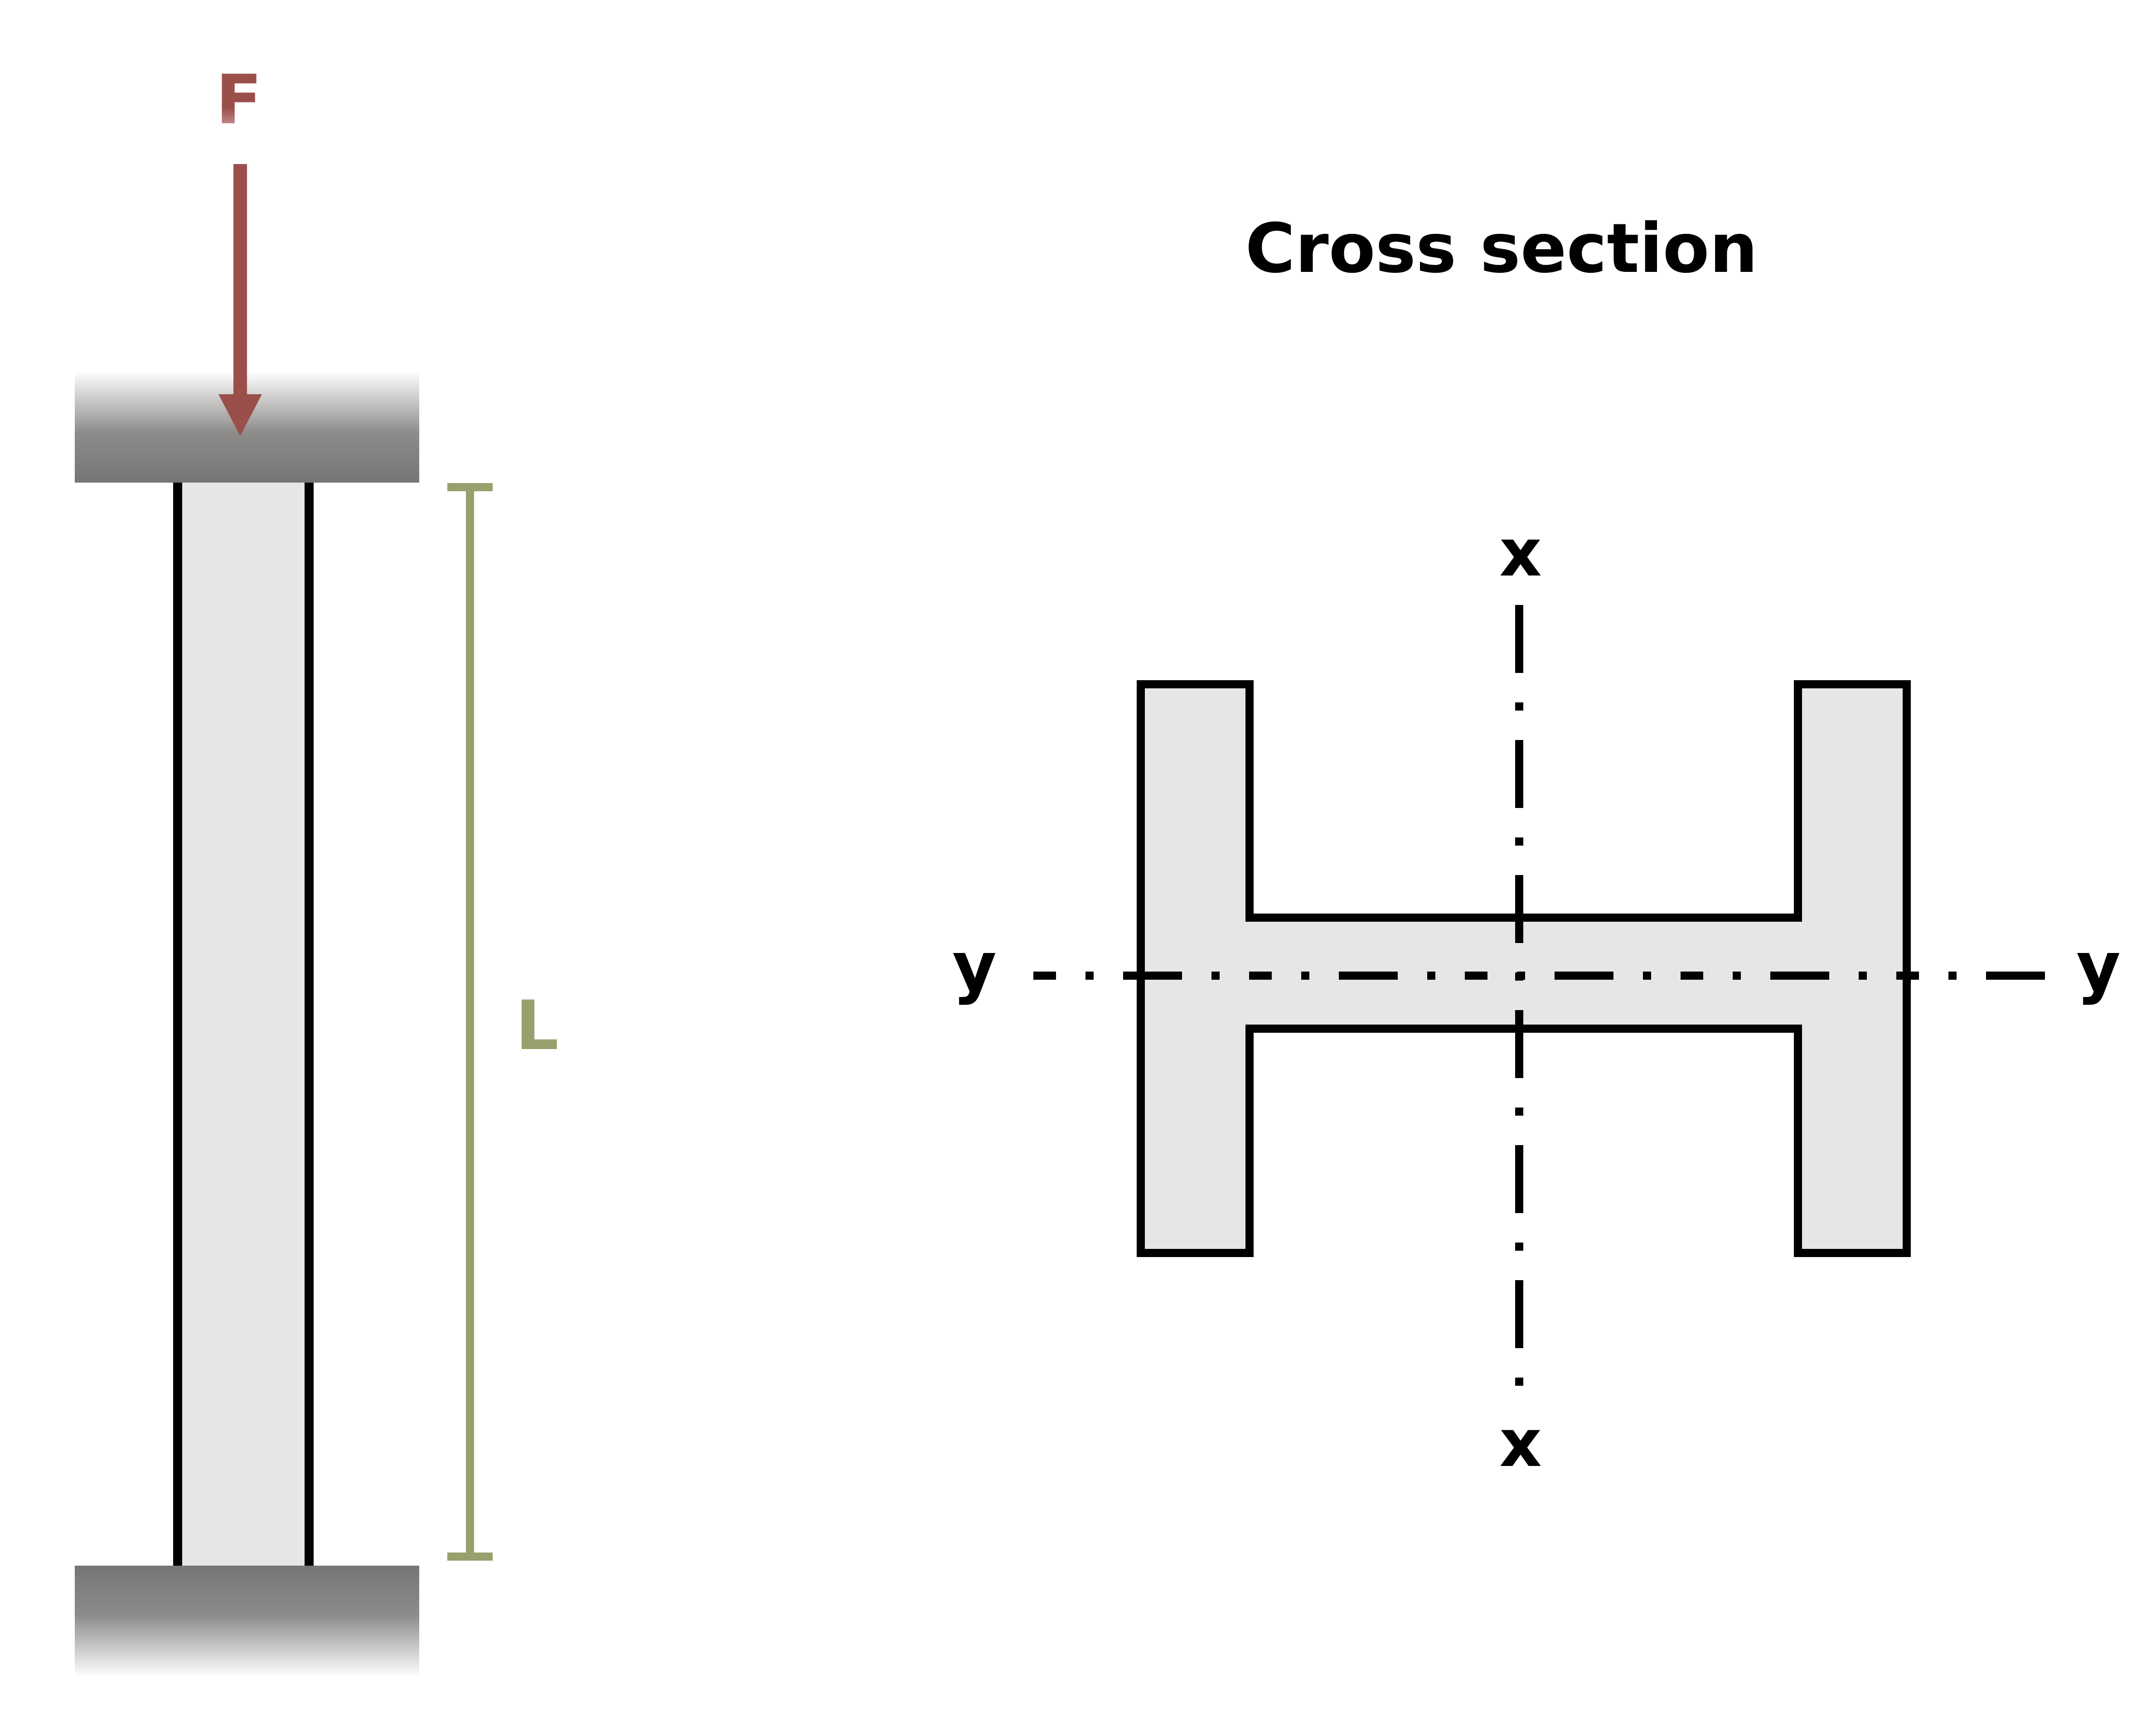 The width and height of the screenshot is (2156, 1717). I want to click on length-label: L, so click(537, 1026).